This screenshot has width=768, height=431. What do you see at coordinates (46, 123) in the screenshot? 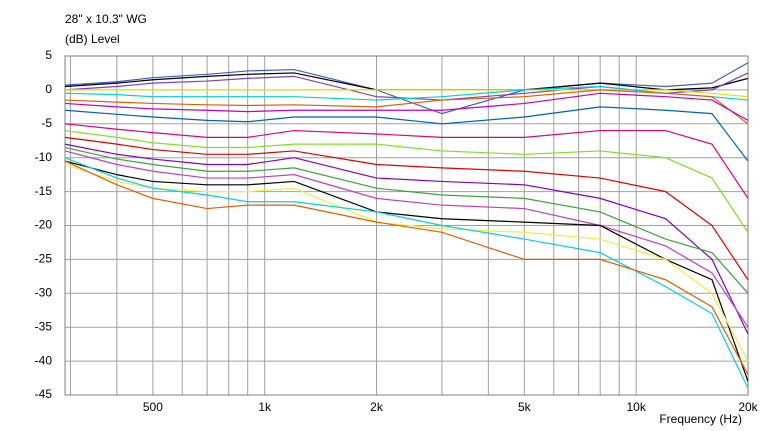
I see `y-tick-label: -5` at bounding box center [46, 123].